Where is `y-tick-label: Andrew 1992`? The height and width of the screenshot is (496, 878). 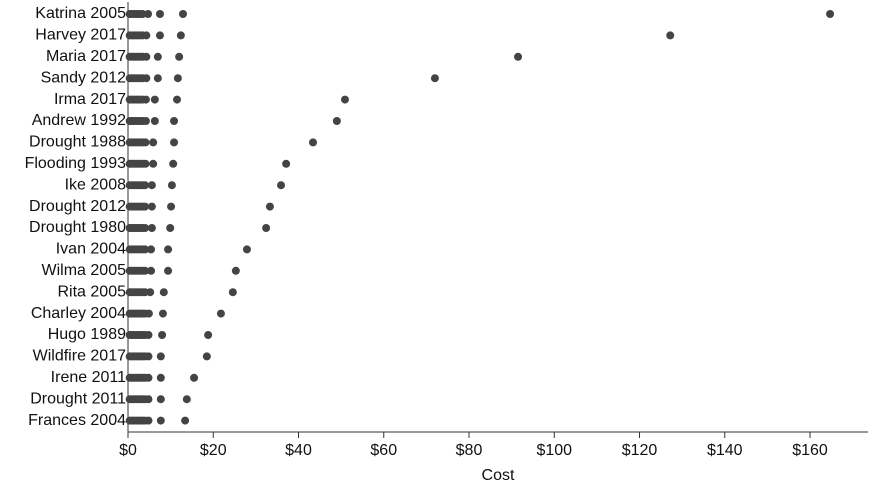 y-tick-label: Andrew 1992 is located at coordinates (79, 120).